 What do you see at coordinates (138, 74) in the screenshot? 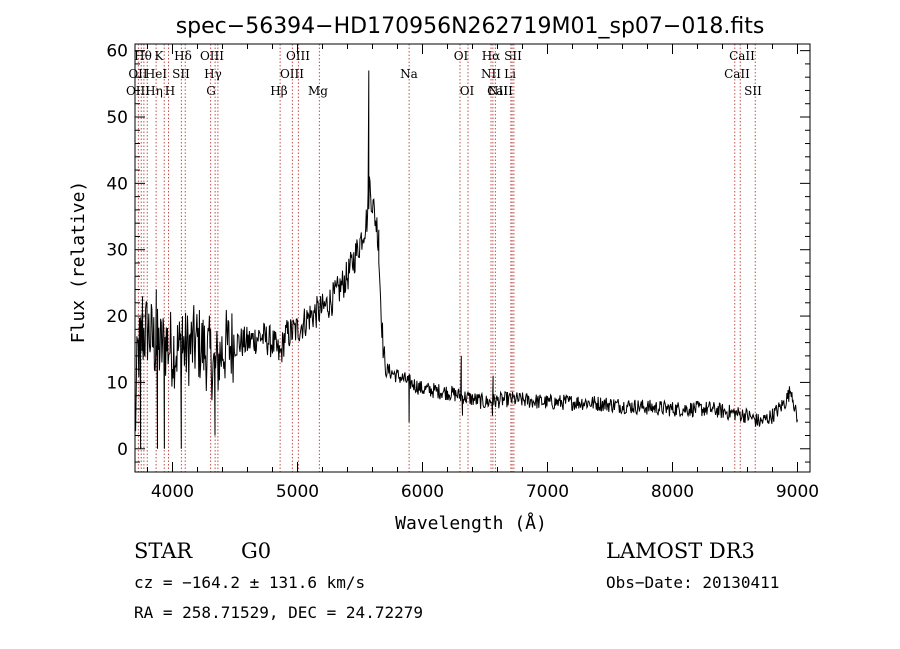
I see `line-label: OII` at bounding box center [138, 74].